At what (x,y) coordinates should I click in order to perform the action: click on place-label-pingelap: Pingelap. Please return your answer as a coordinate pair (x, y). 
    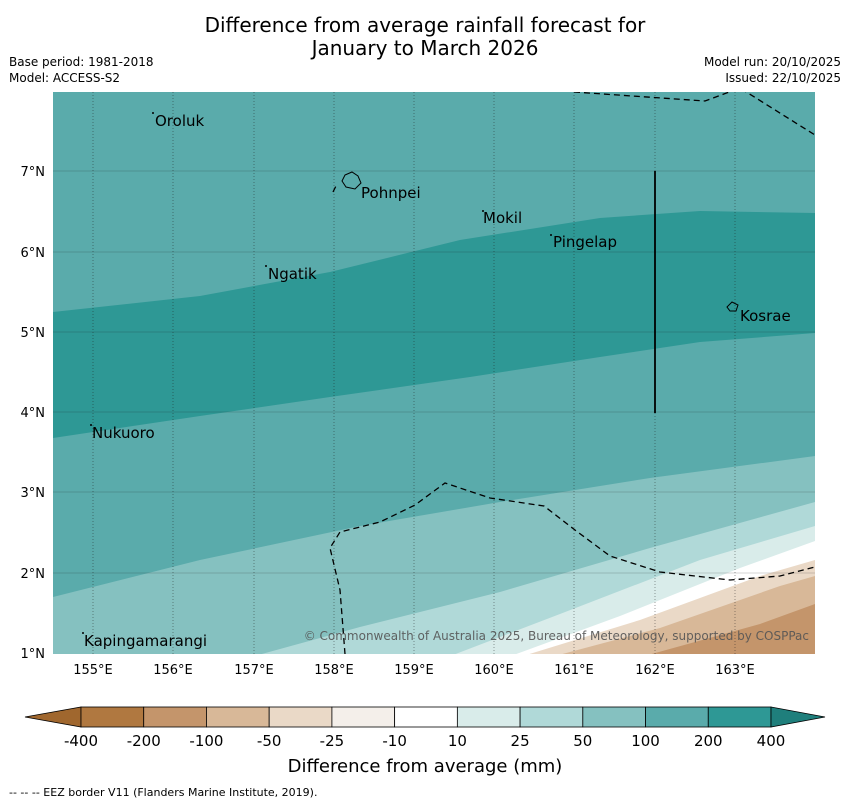
    Looking at the image, I should click on (585, 242).